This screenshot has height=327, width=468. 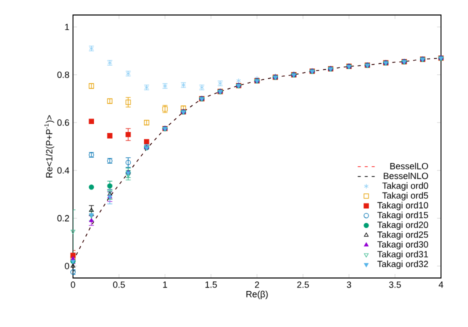 I want to click on x-tick-label: 0, so click(x=73, y=285).